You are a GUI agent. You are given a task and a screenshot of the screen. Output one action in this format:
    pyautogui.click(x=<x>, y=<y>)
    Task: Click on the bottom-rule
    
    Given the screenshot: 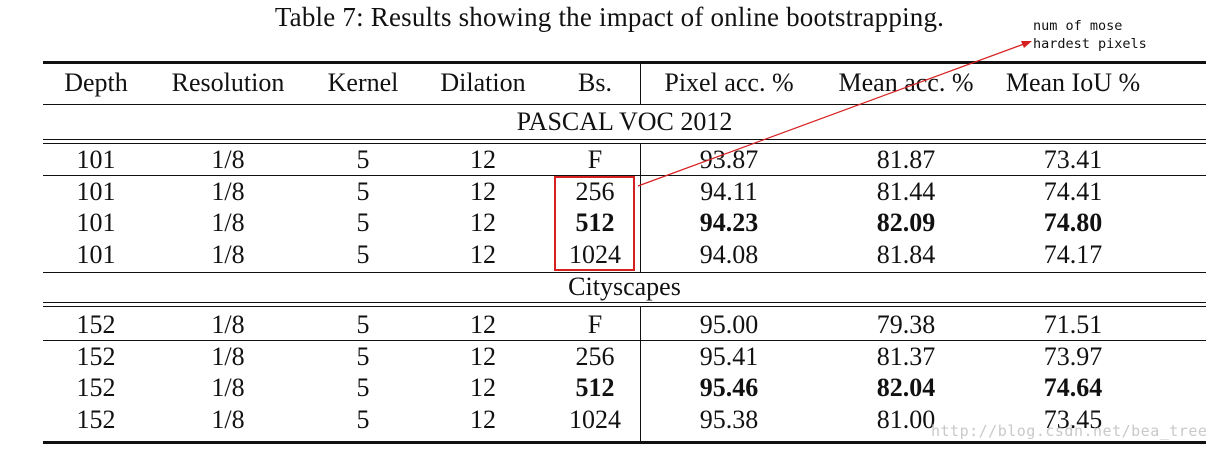 What is the action you would take?
    pyautogui.click(x=624, y=442)
    